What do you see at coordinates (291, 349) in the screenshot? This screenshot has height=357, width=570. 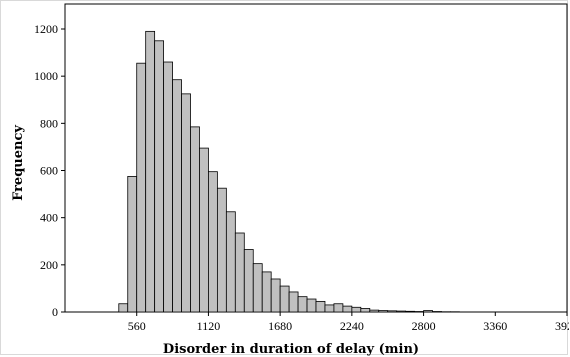 I see `x-axis-title: Disorder in duration of delay (min)` at bounding box center [291, 349].